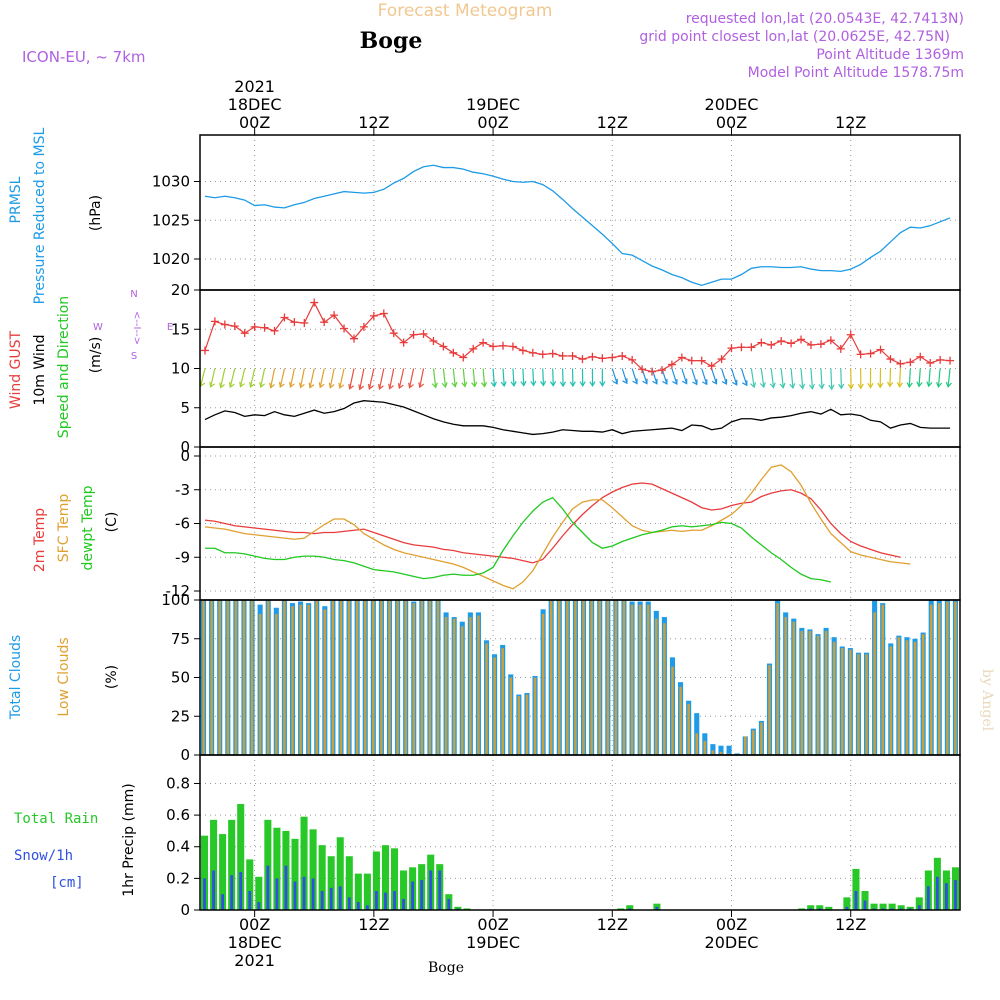  Describe the element at coordinates (180, 678) in the screenshot. I see `y-tick-label: 50` at that location.